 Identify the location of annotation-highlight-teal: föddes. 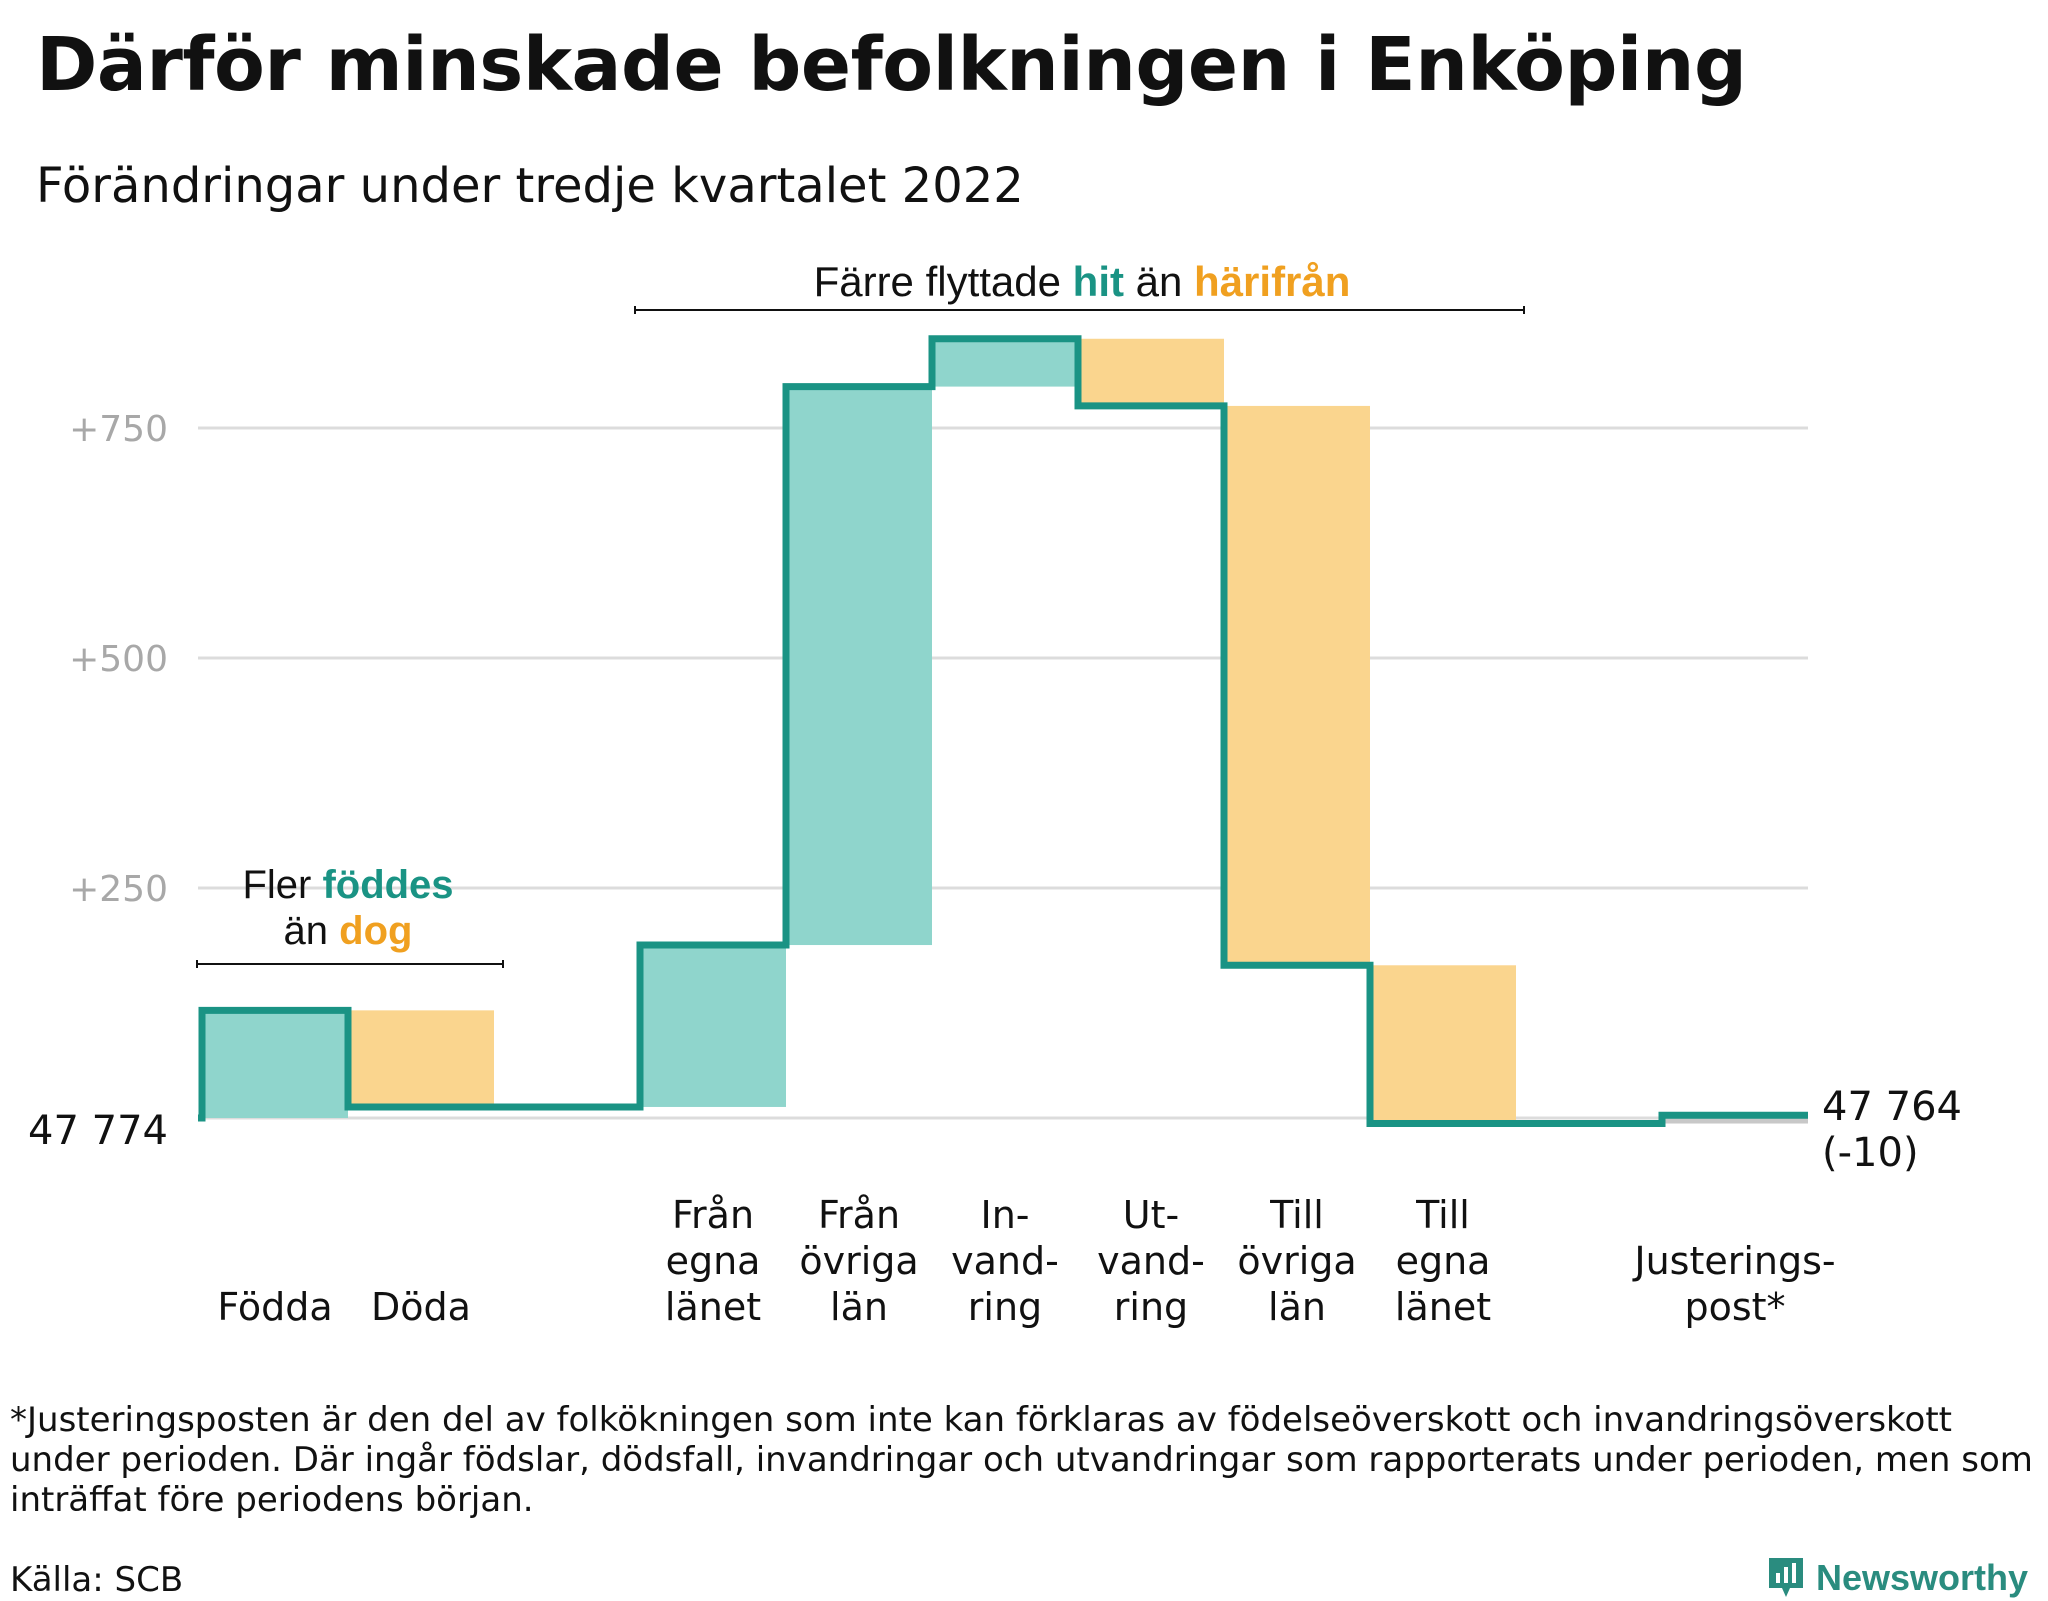
(387, 885).